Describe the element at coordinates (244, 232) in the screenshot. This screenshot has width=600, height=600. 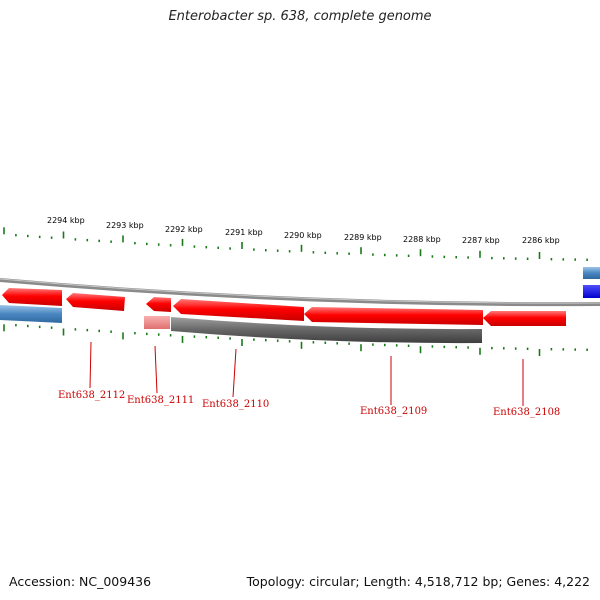
I see `scale-label-2291: 2291 kbp` at that location.